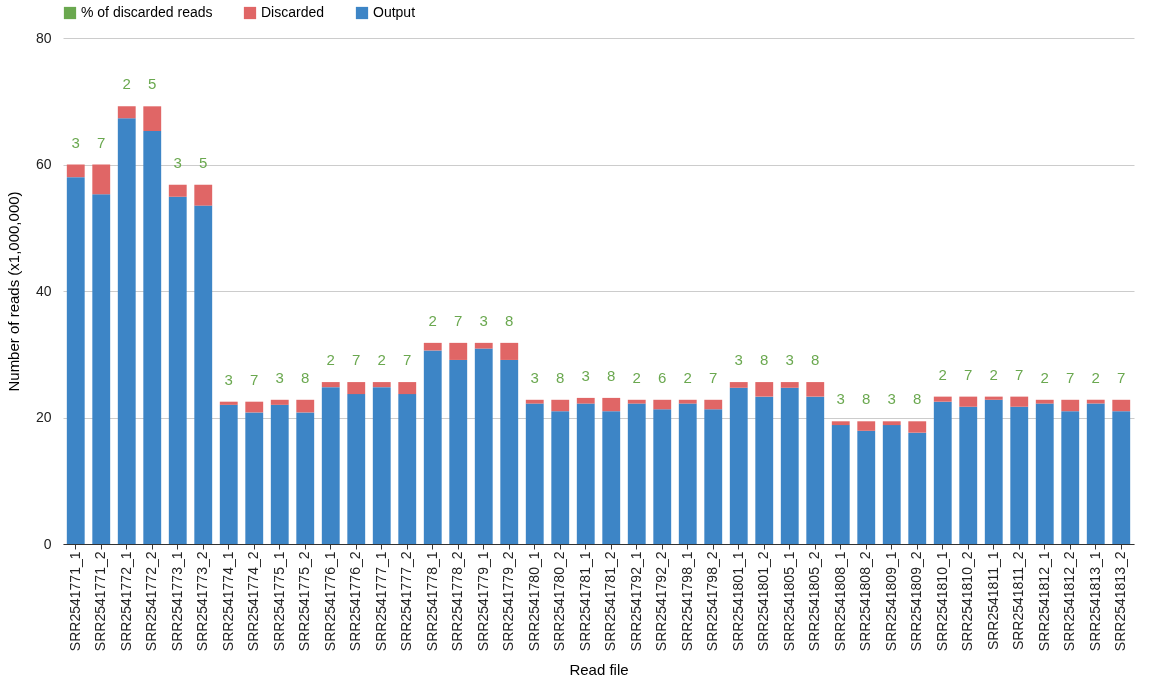 The height and width of the screenshot is (692, 1152). I want to click on x-tick-label: SRR2541798_1, so click(686, 601).